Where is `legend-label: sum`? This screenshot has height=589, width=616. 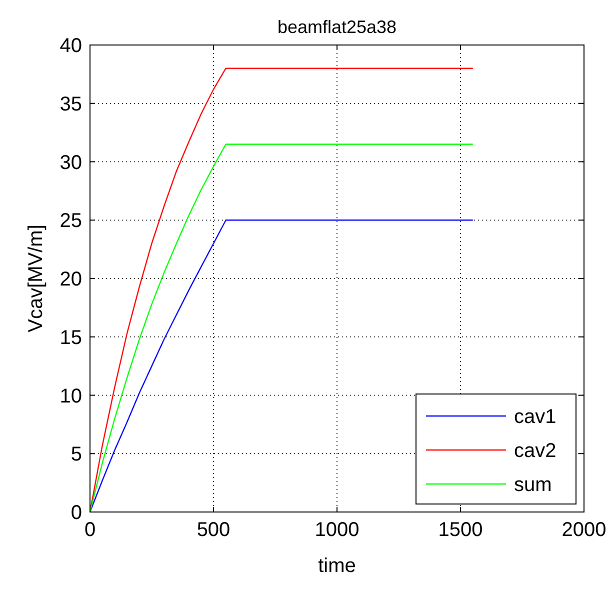 legend-label: sum is located at coordinates (533, 485).